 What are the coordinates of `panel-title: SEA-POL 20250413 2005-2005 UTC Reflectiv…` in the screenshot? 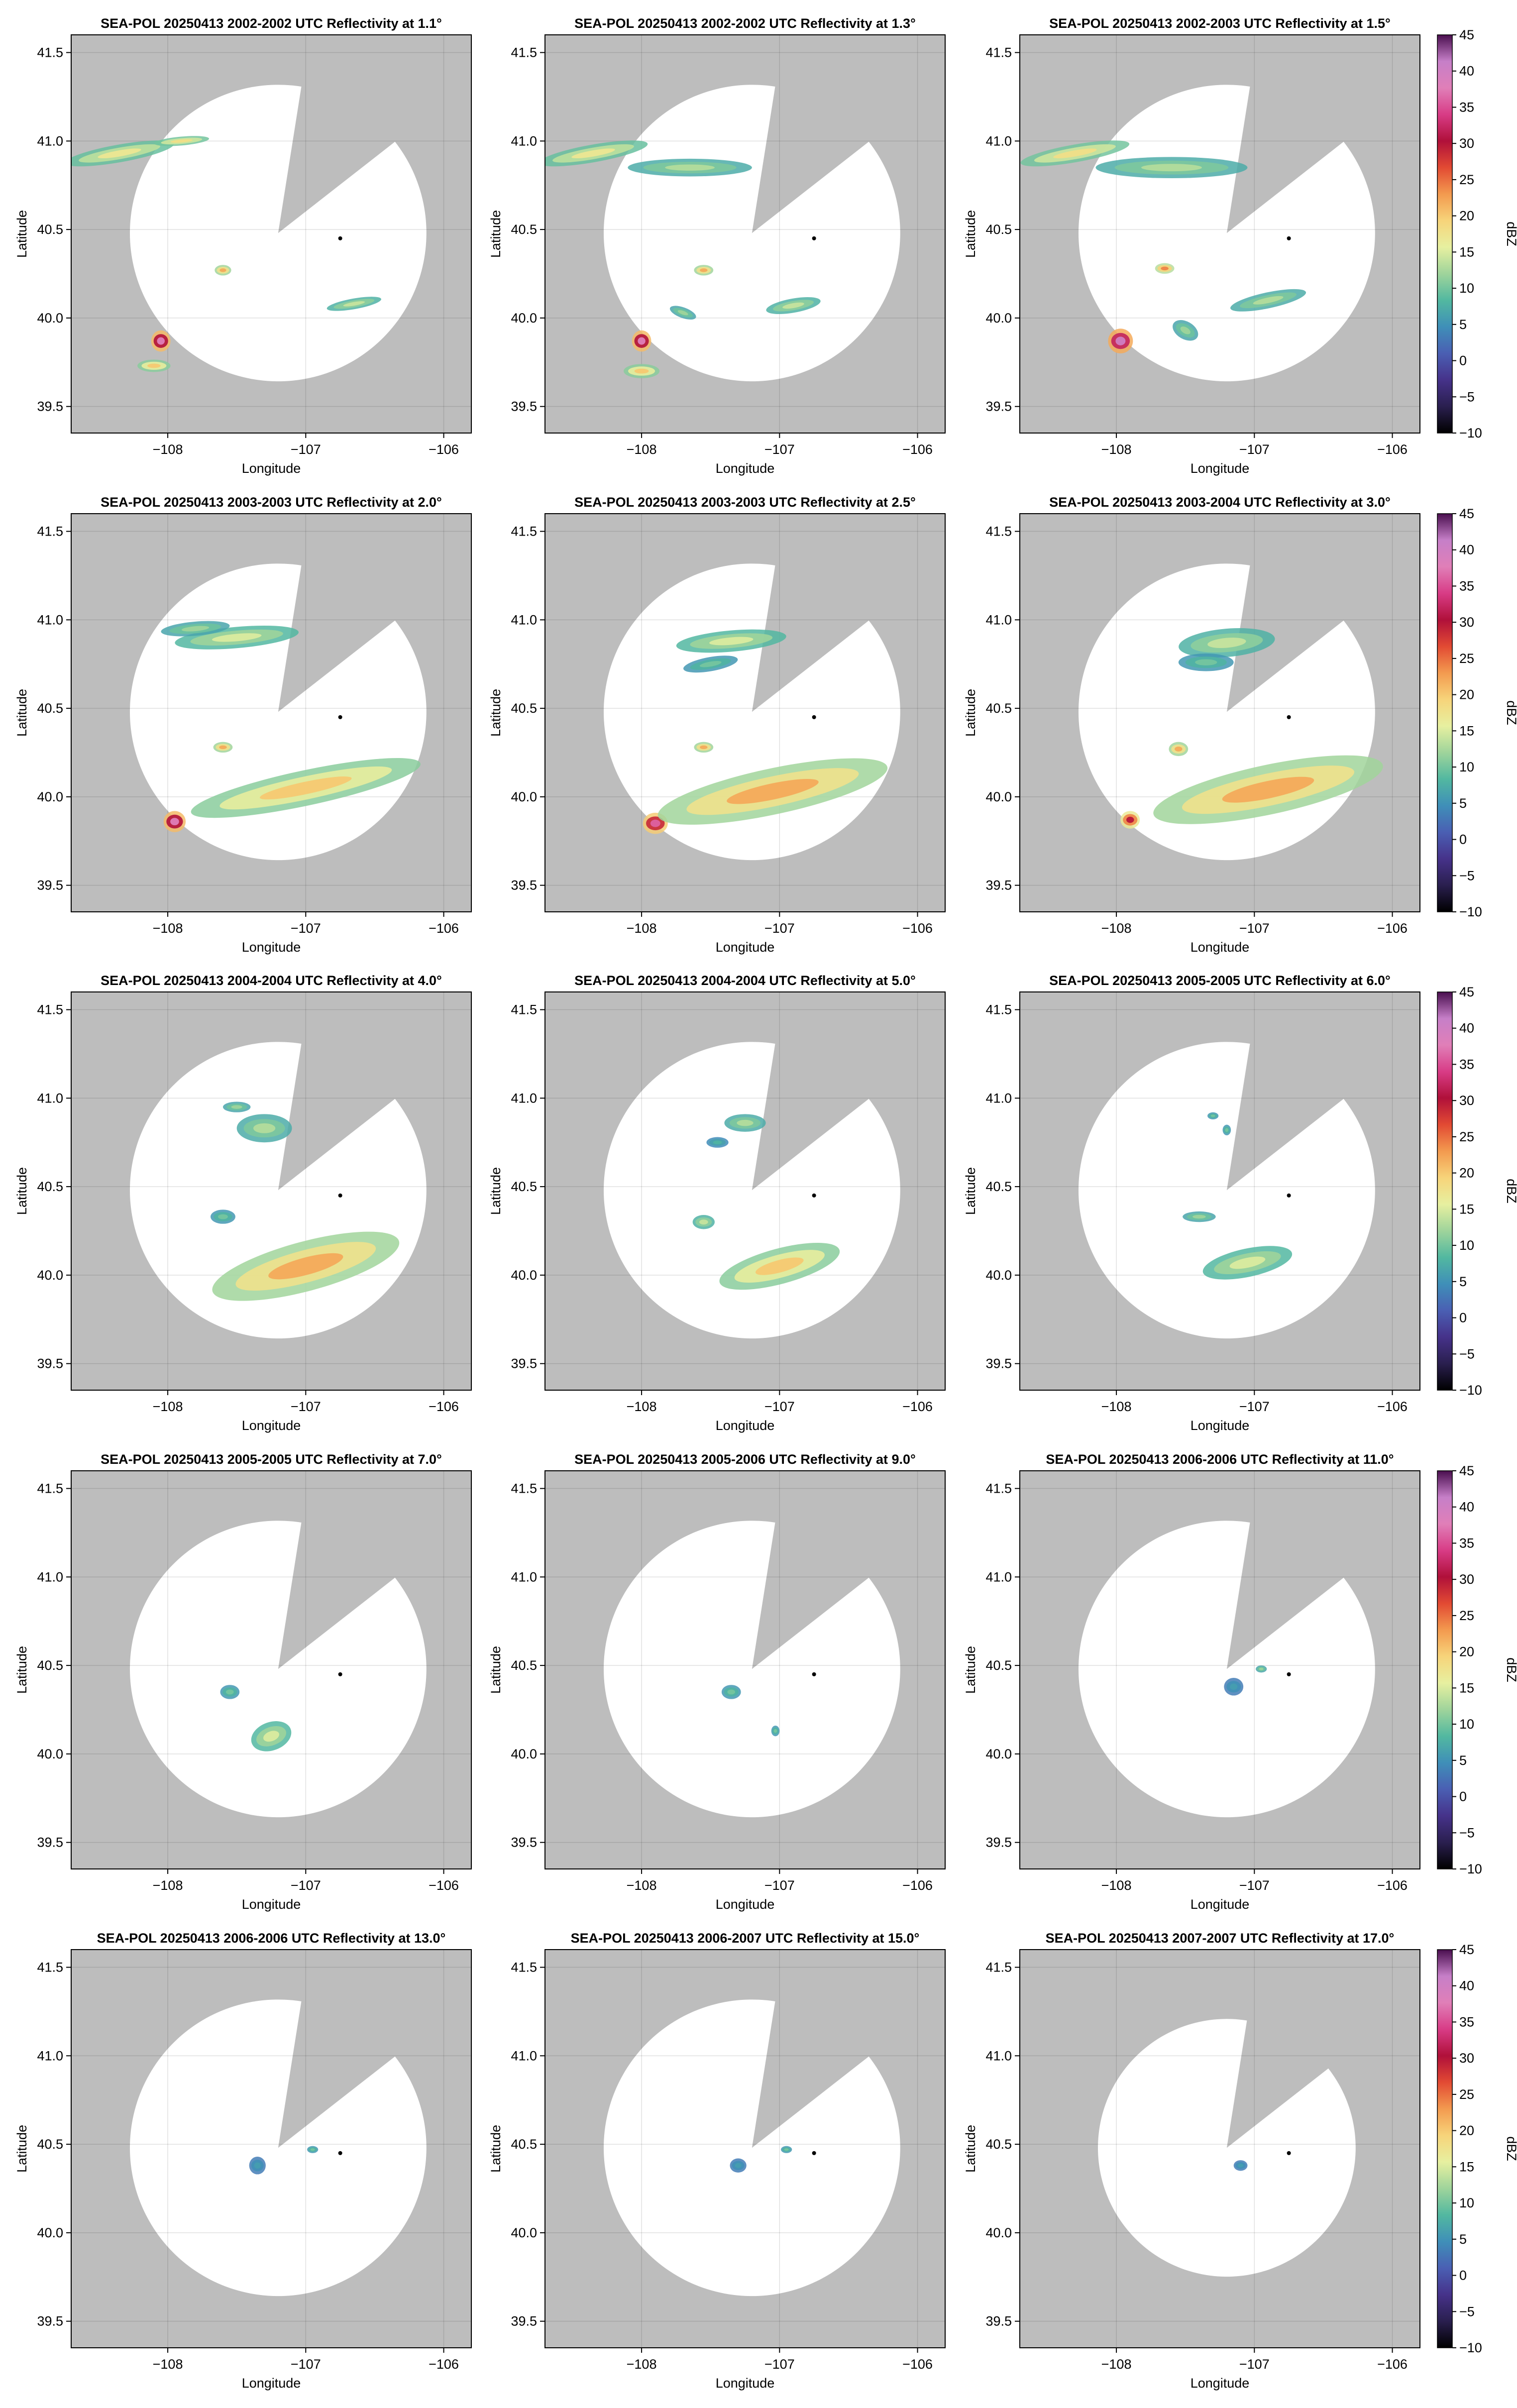 It's located at (1220, 981).